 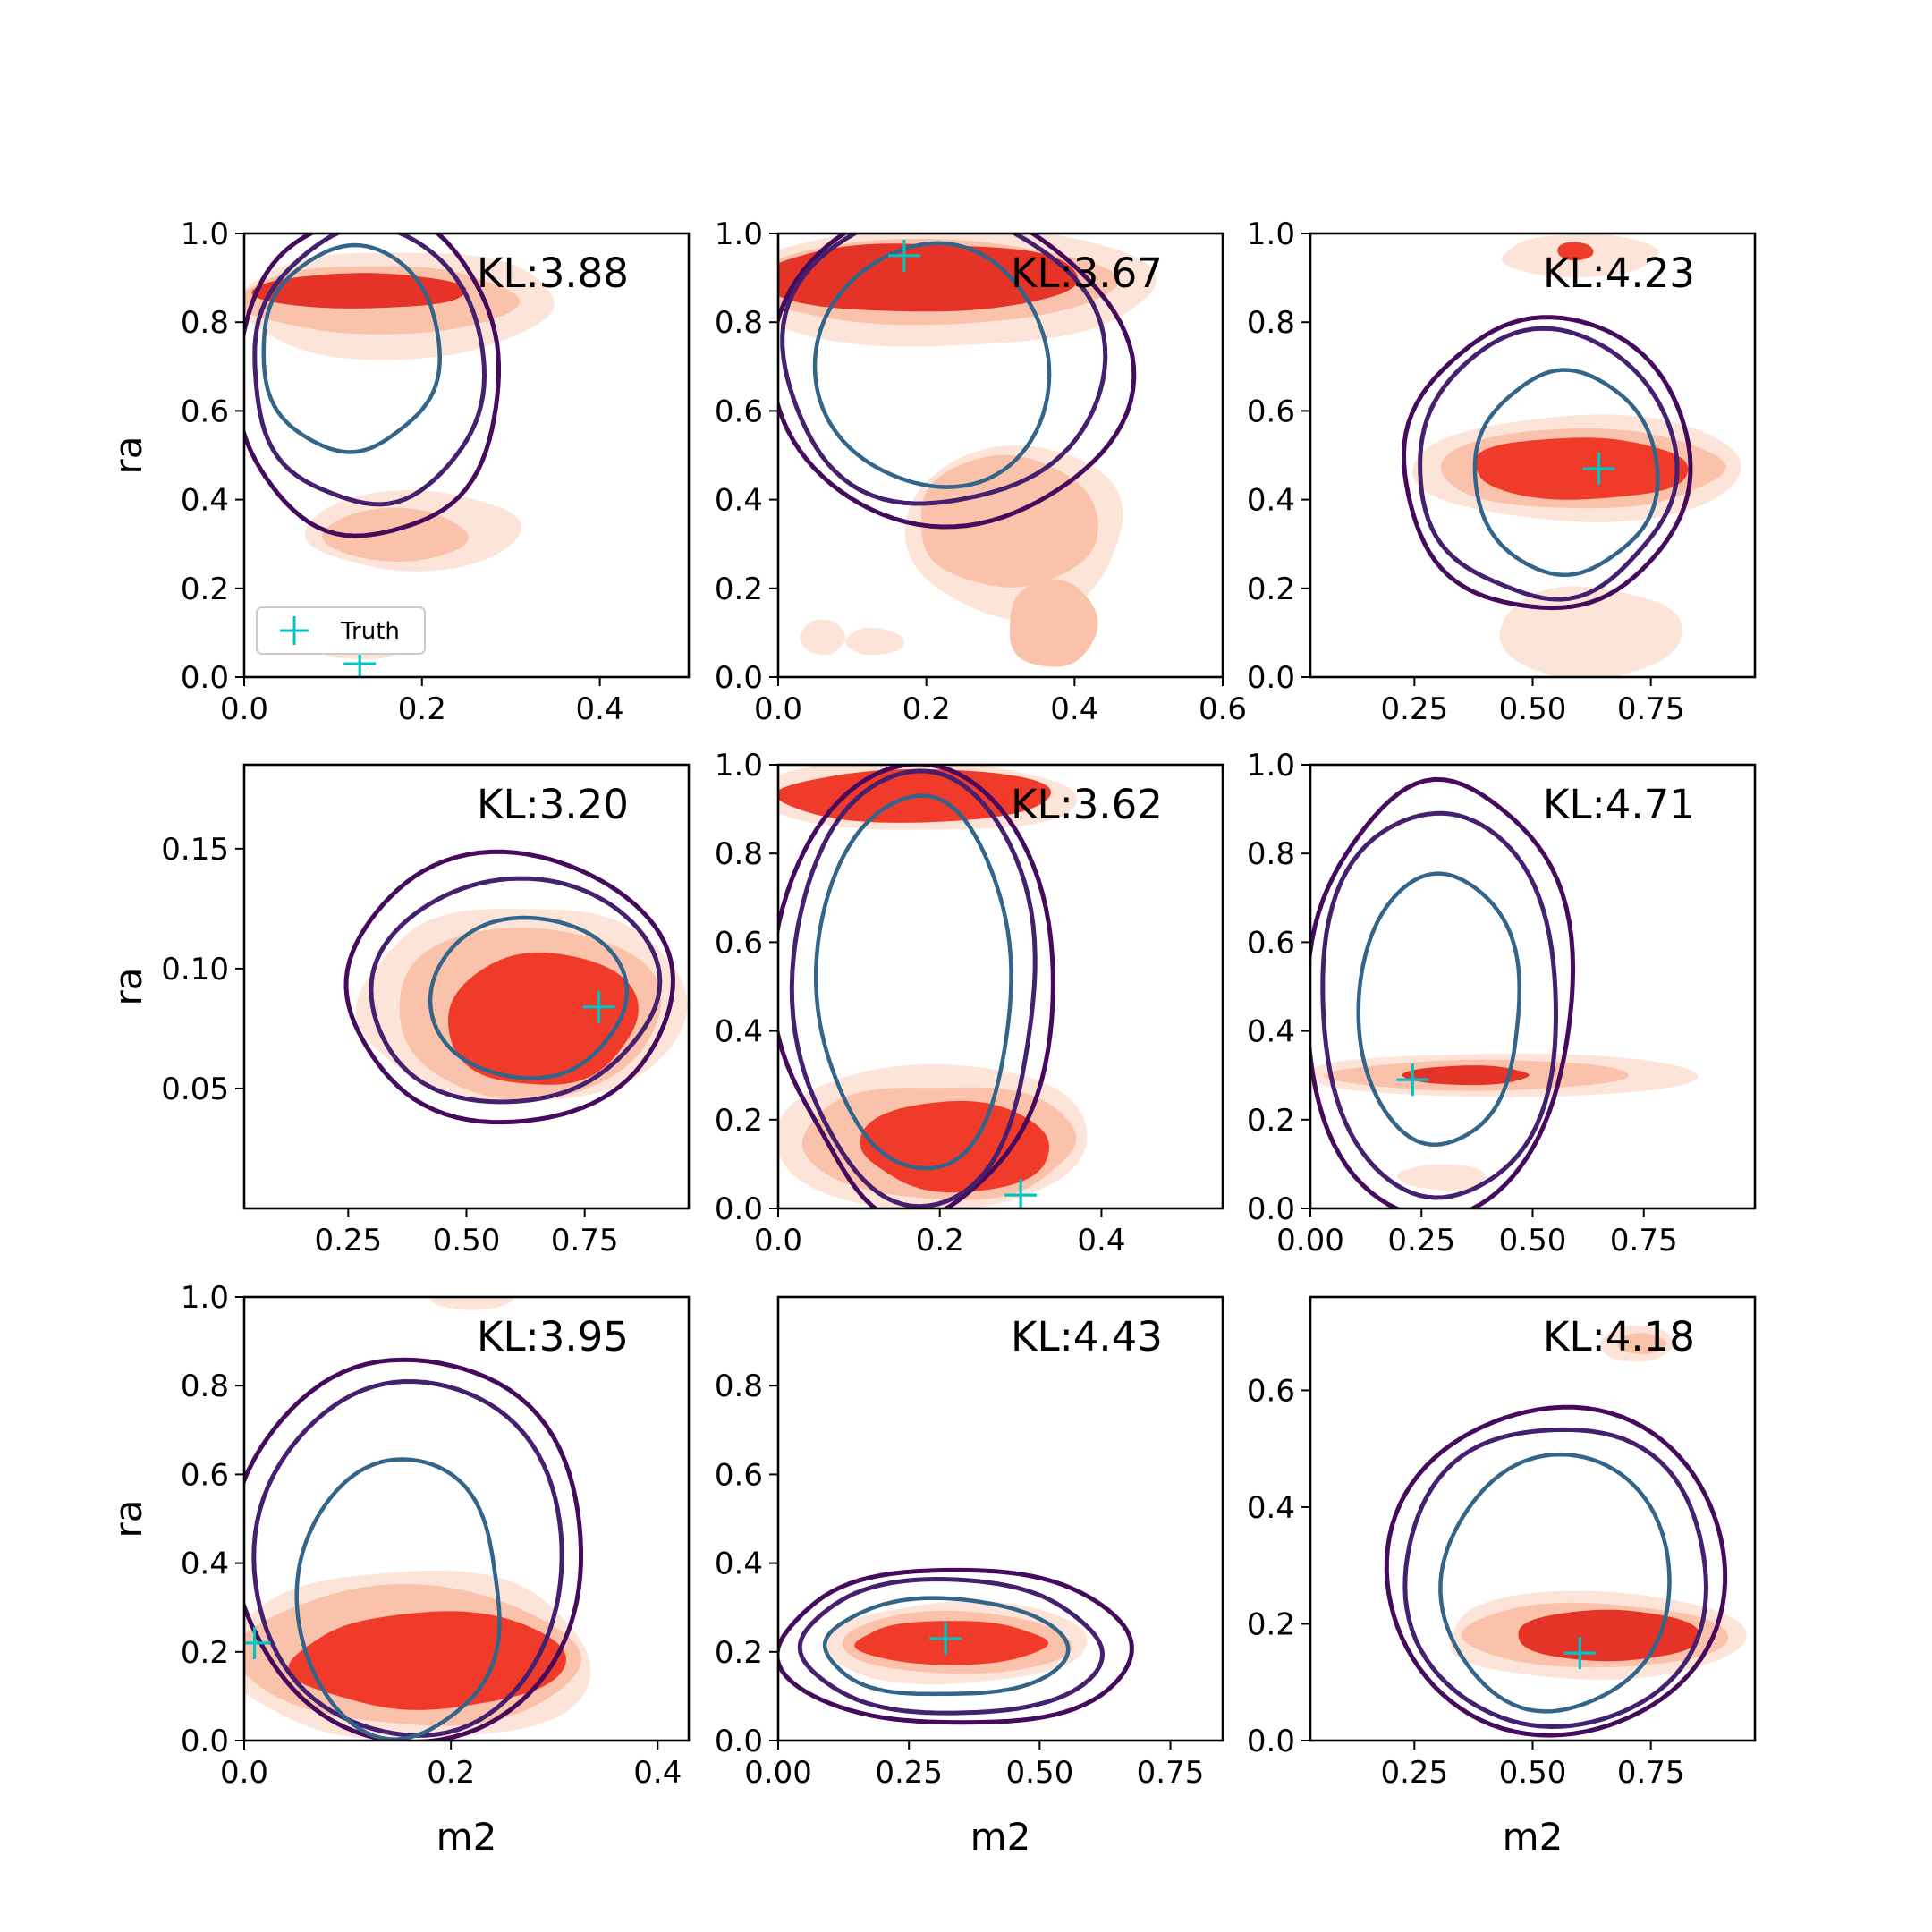 I want to click on legend-label: Truth, so click(x=370, y=631).